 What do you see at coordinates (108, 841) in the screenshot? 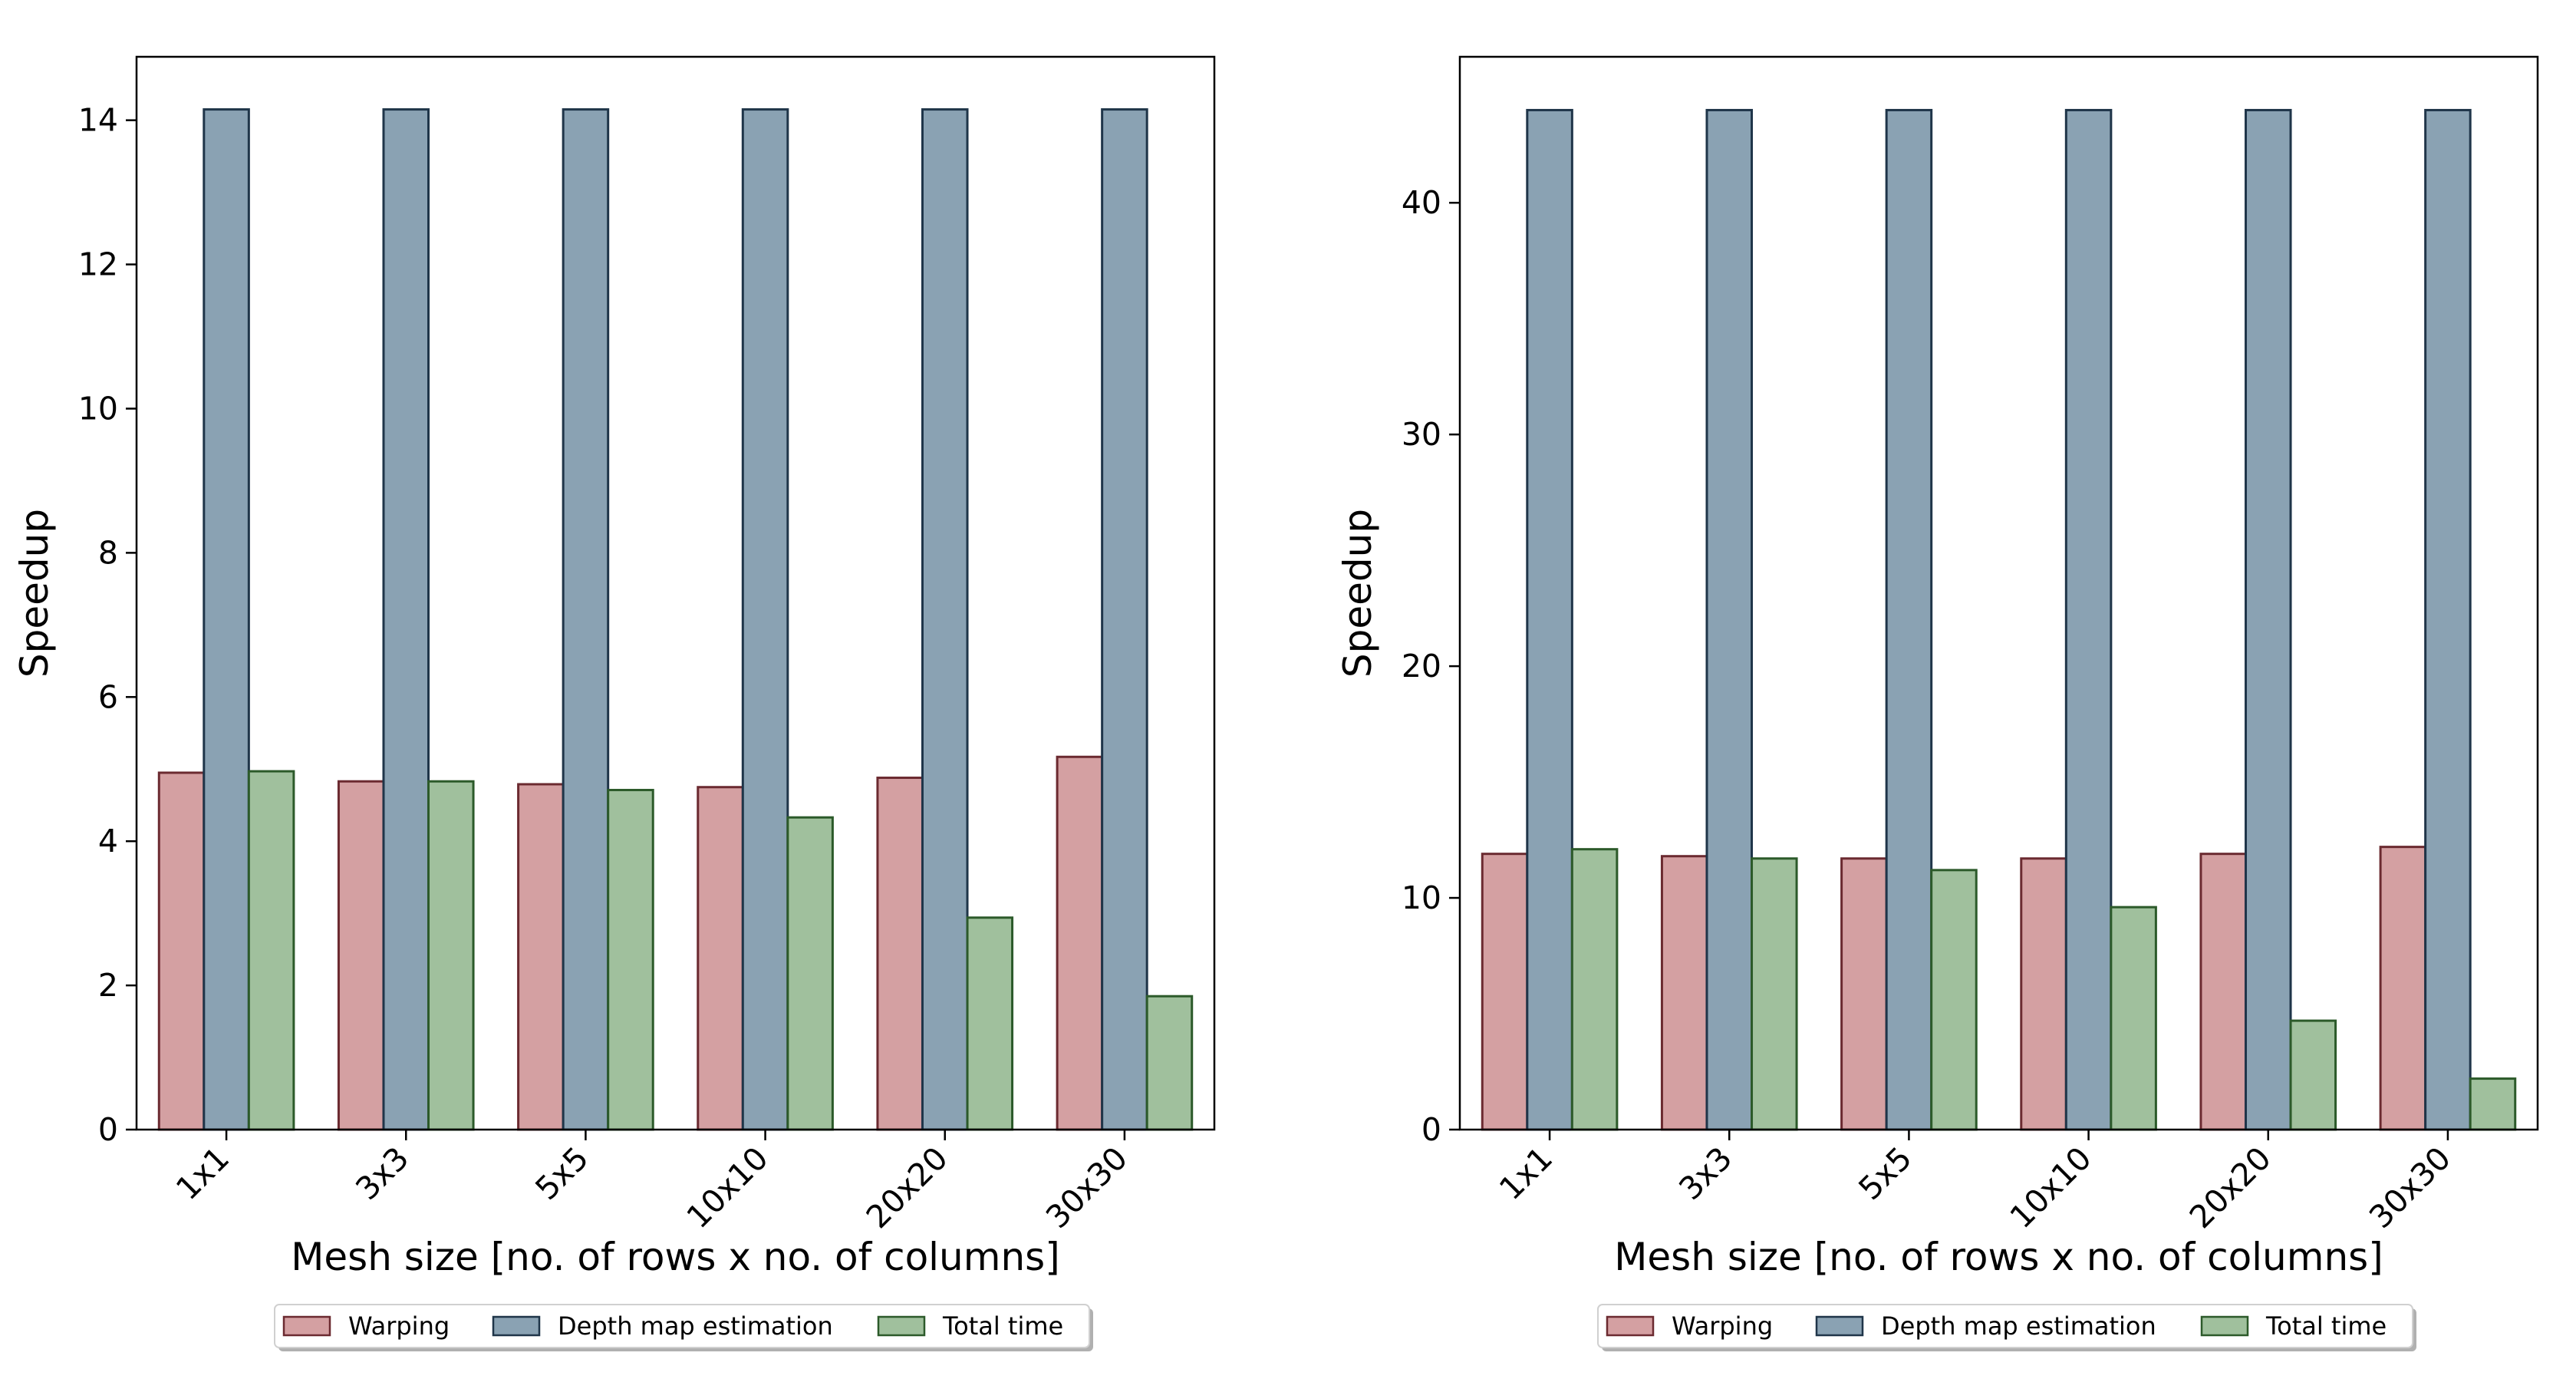
I see `y-tick-label: 4` at bounding box center [108, 841].